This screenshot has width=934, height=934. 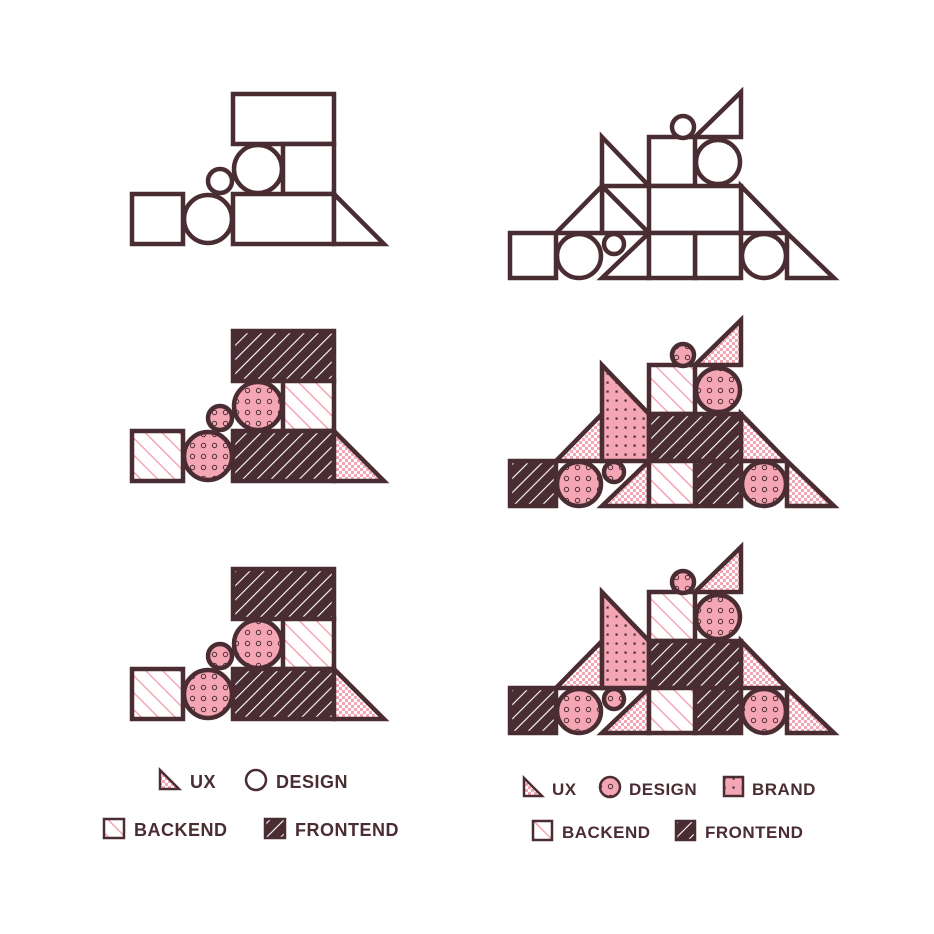 I want to click on legend-right: UX DESIGN BRAND BACKEND FRONTEND, so click(x=669, y=808).